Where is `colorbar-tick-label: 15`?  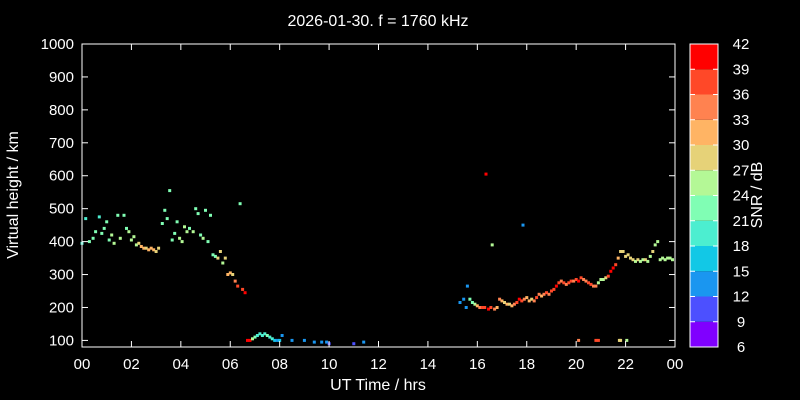
colorbar-tick-label: 15 is located at coordinates (741, 271).